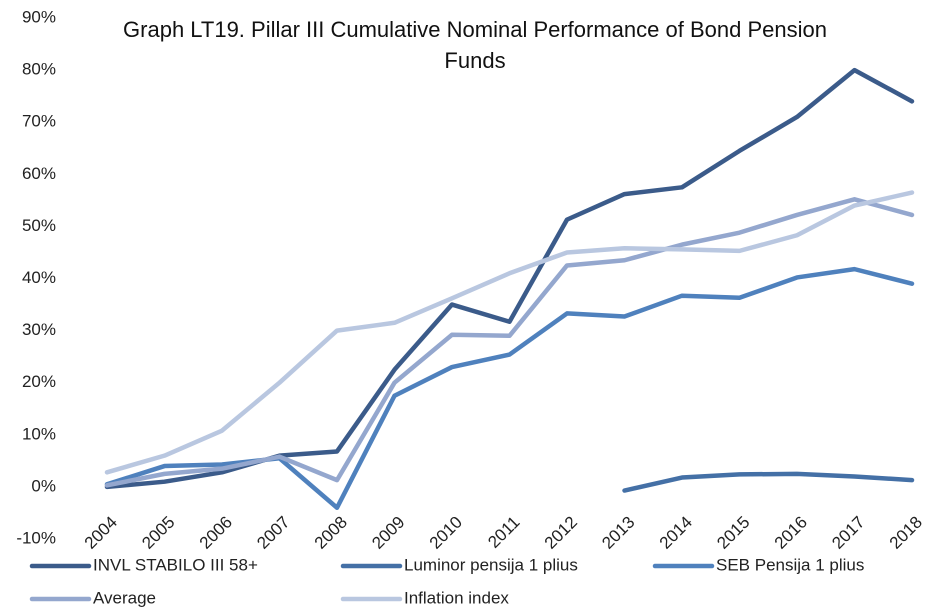 The image size is (931, 611). Describe the element at coordinates (39, 121) in the screenshot. I see `y-tick-label: 70%` at that location.